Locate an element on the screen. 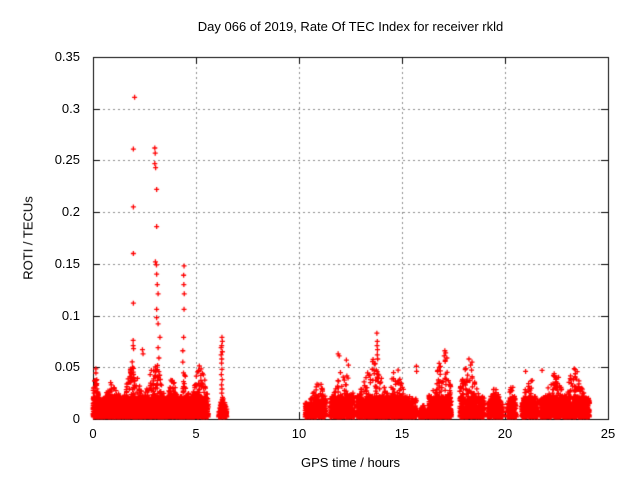 This screenshot has width=640, height=480. y-tick-label: 0.1 is located at coordinates (70, 315).